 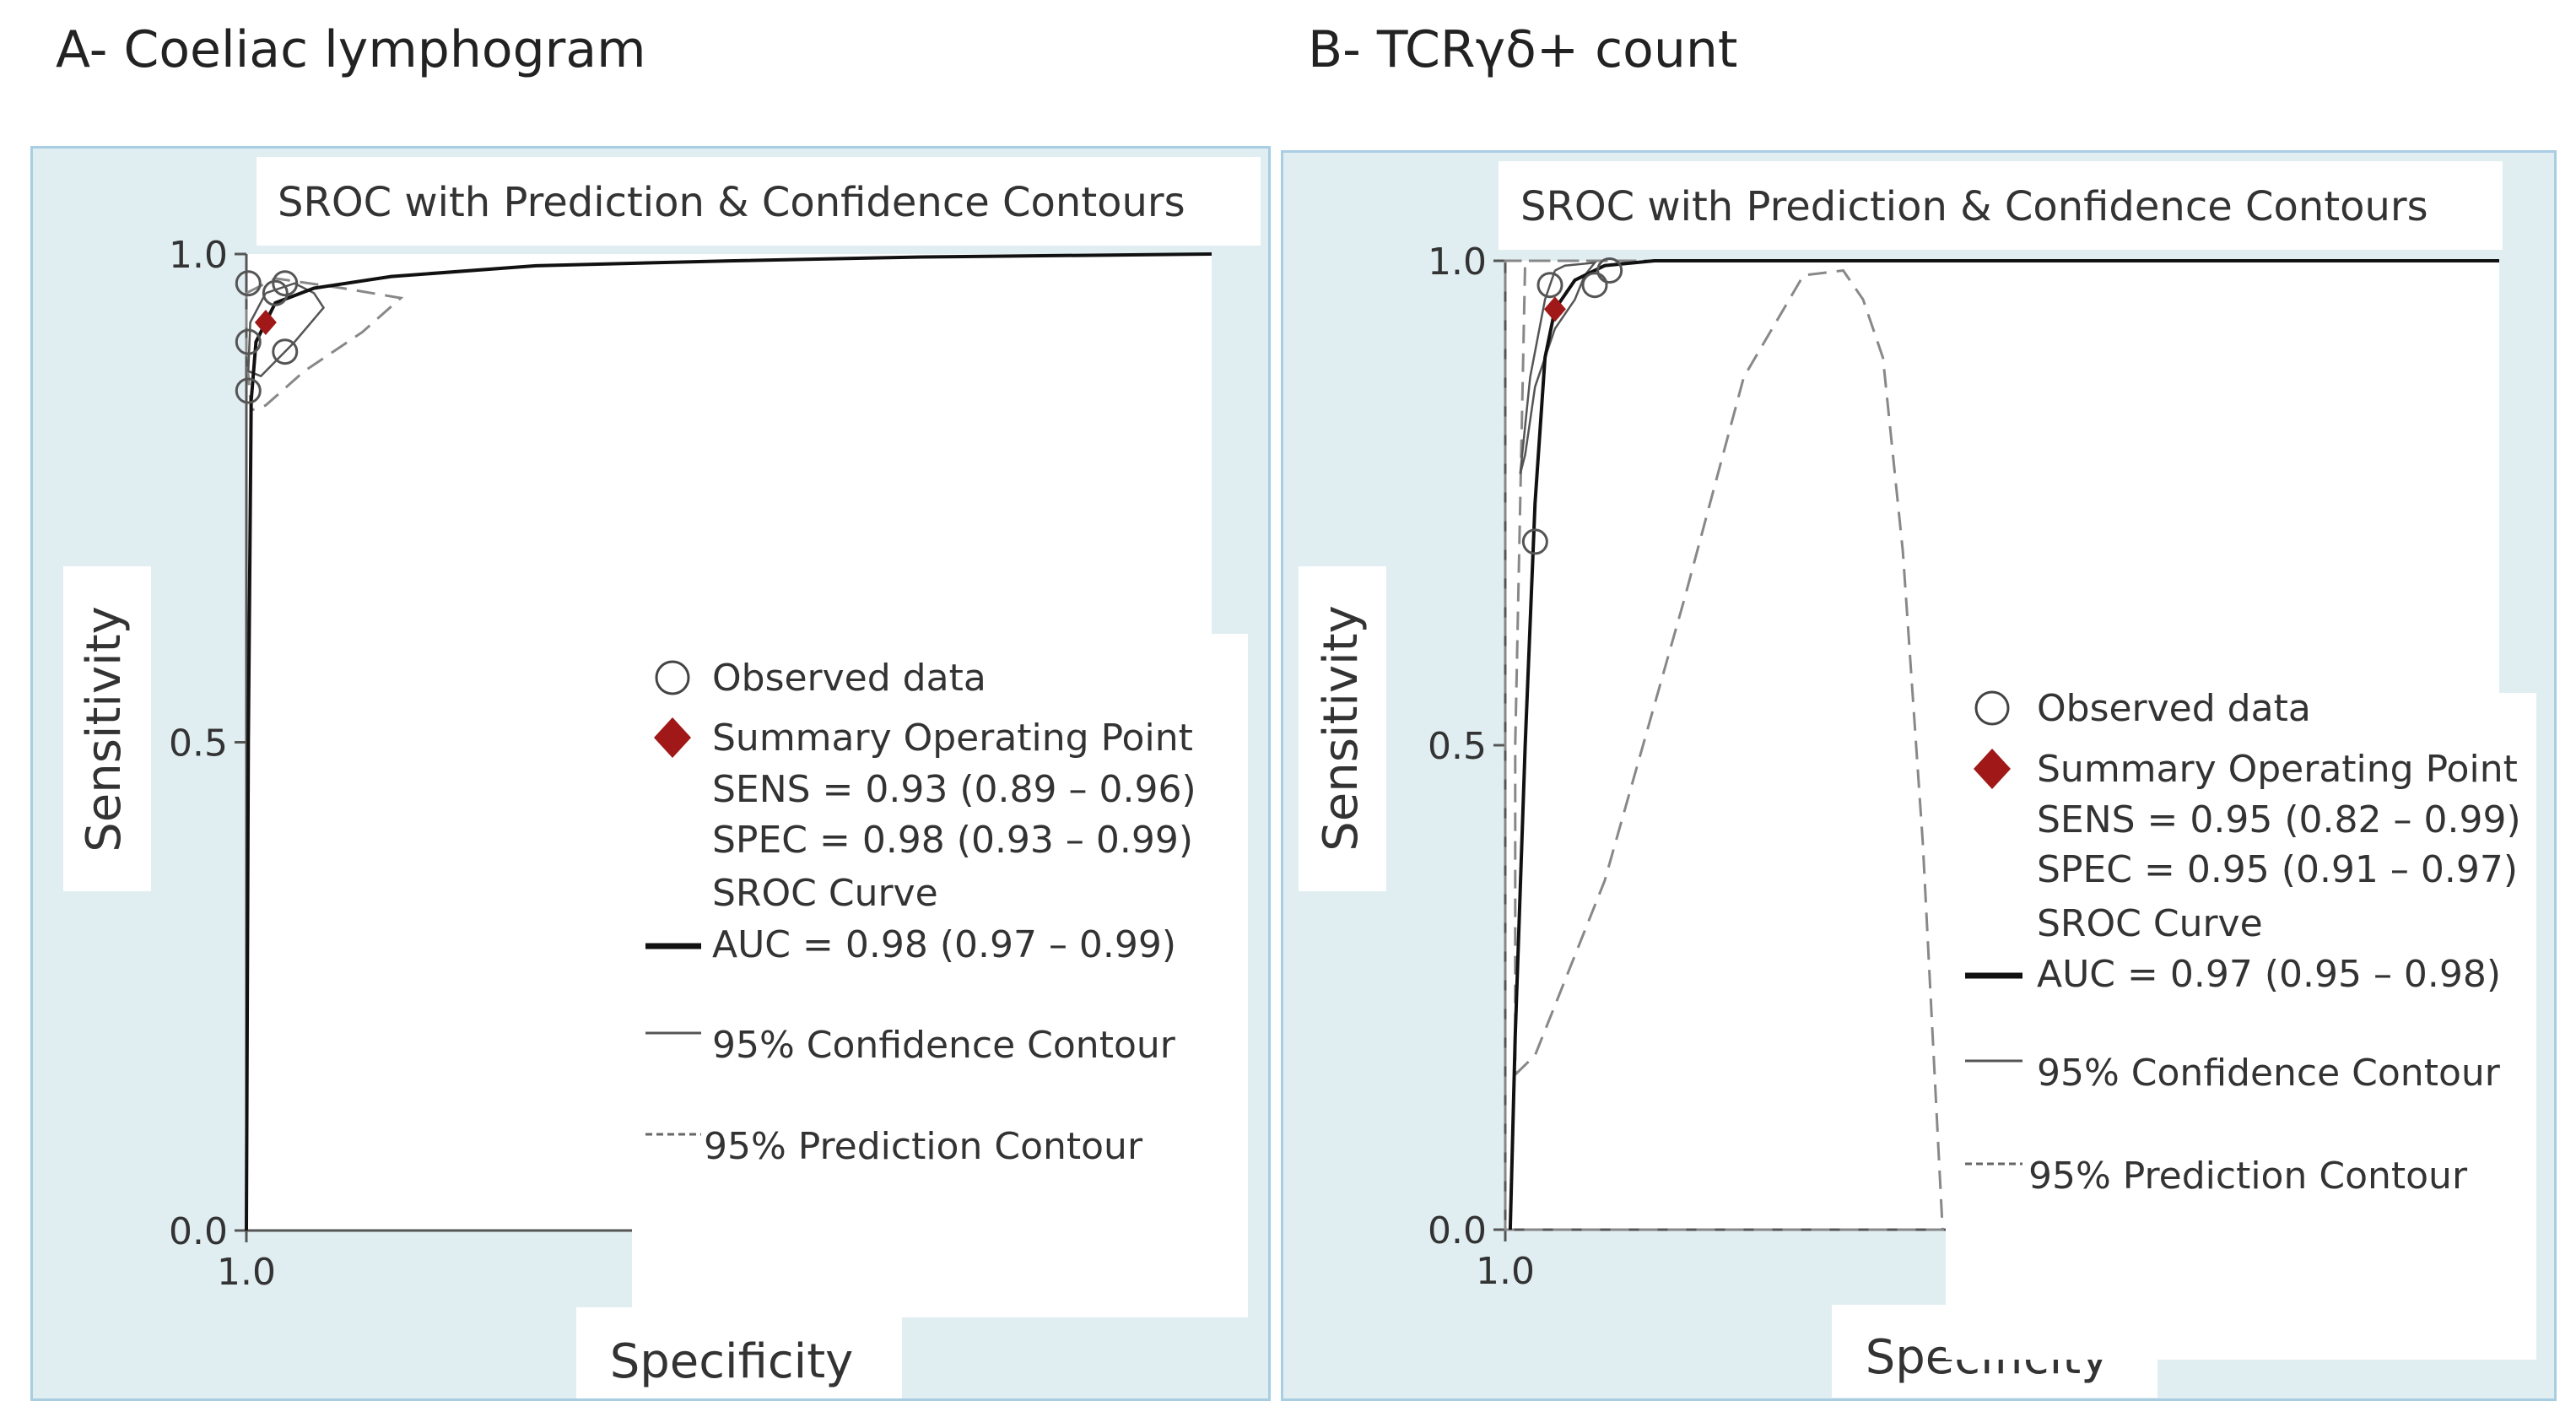 What do you see at coordinates (2279, 819) in the screenshot?
I see `legend-sens-label: SENS = 0.95 (0.82 – 0.99)` at bounding box center [2279, 819].